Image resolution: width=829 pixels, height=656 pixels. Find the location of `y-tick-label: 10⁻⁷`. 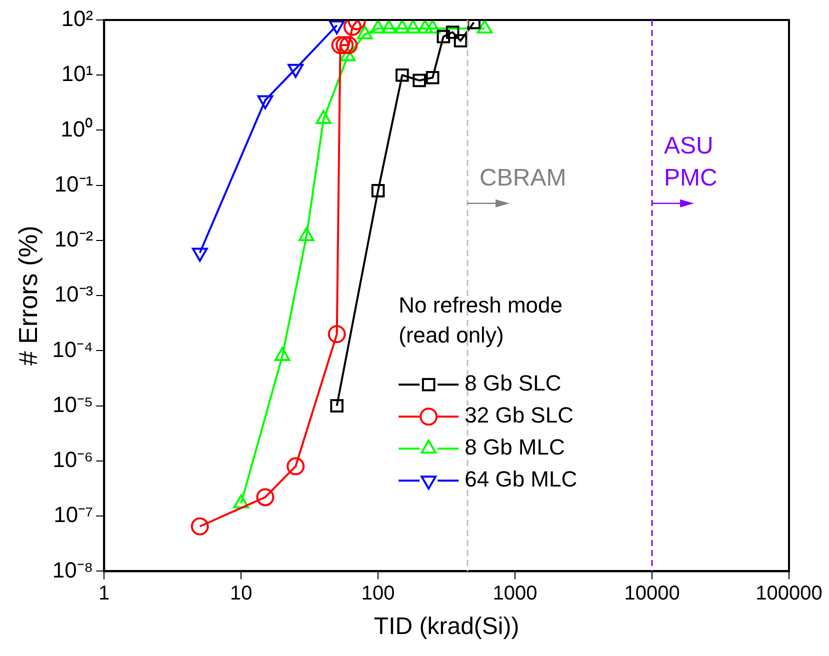

y-tick-label: 10⁻⁷ is located at coordinates (74, 515).